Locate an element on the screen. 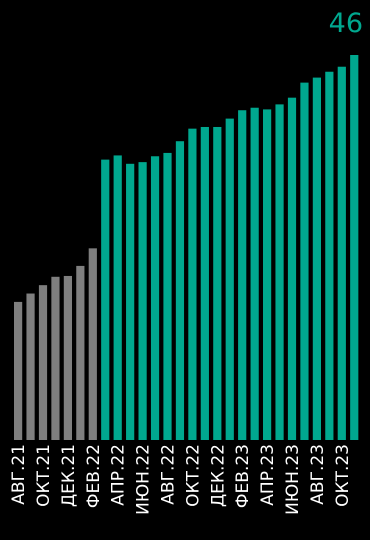 The image size is (370, 540). x-tick-label: АВГ.23 is located at coordinates (318, 474).